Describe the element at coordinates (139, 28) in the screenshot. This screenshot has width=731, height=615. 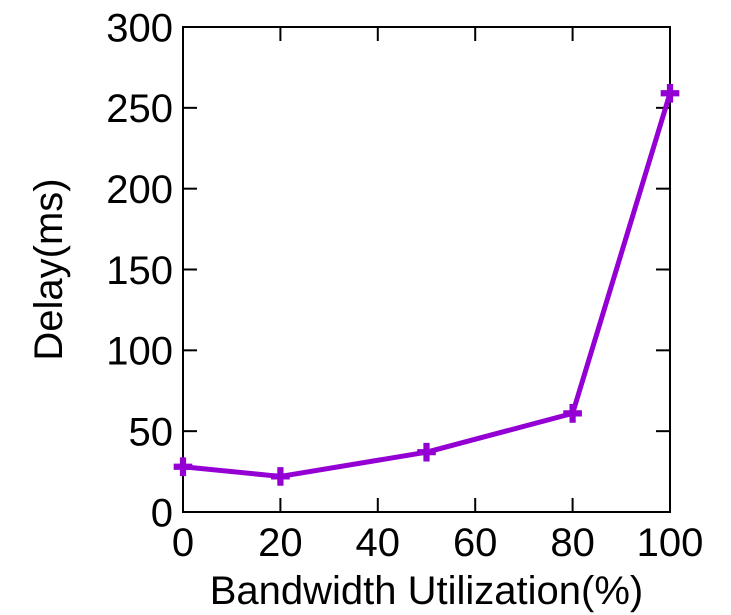
I see `y-tick-label: 300` at that location.